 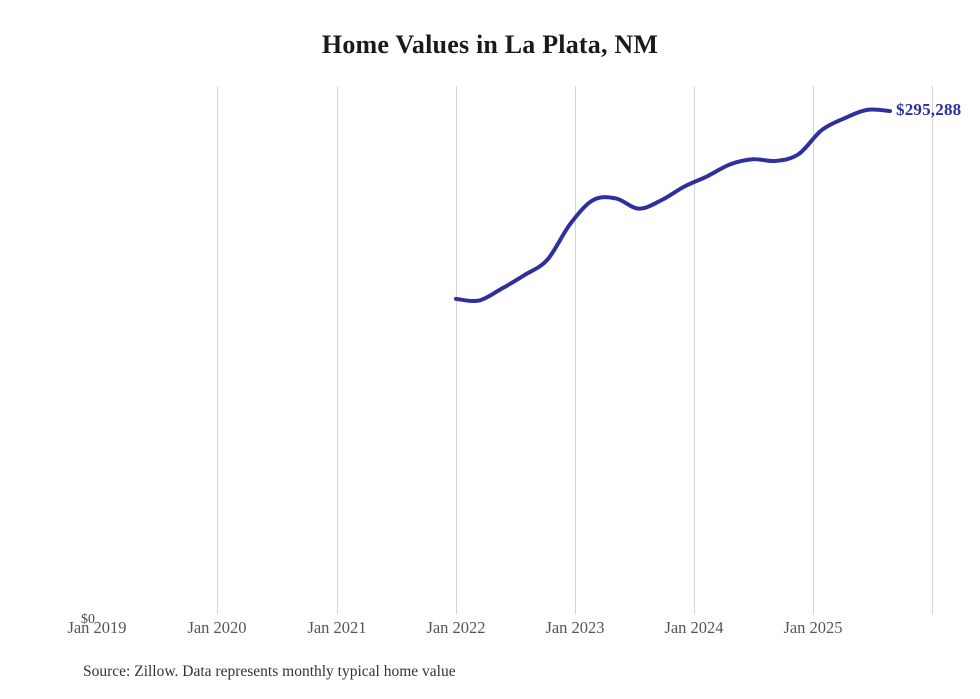 What do you see at coordinates (813, 627) in the screenshot?
I see `x-tick-label: Jan 2025` at bounding box center [813, 627].